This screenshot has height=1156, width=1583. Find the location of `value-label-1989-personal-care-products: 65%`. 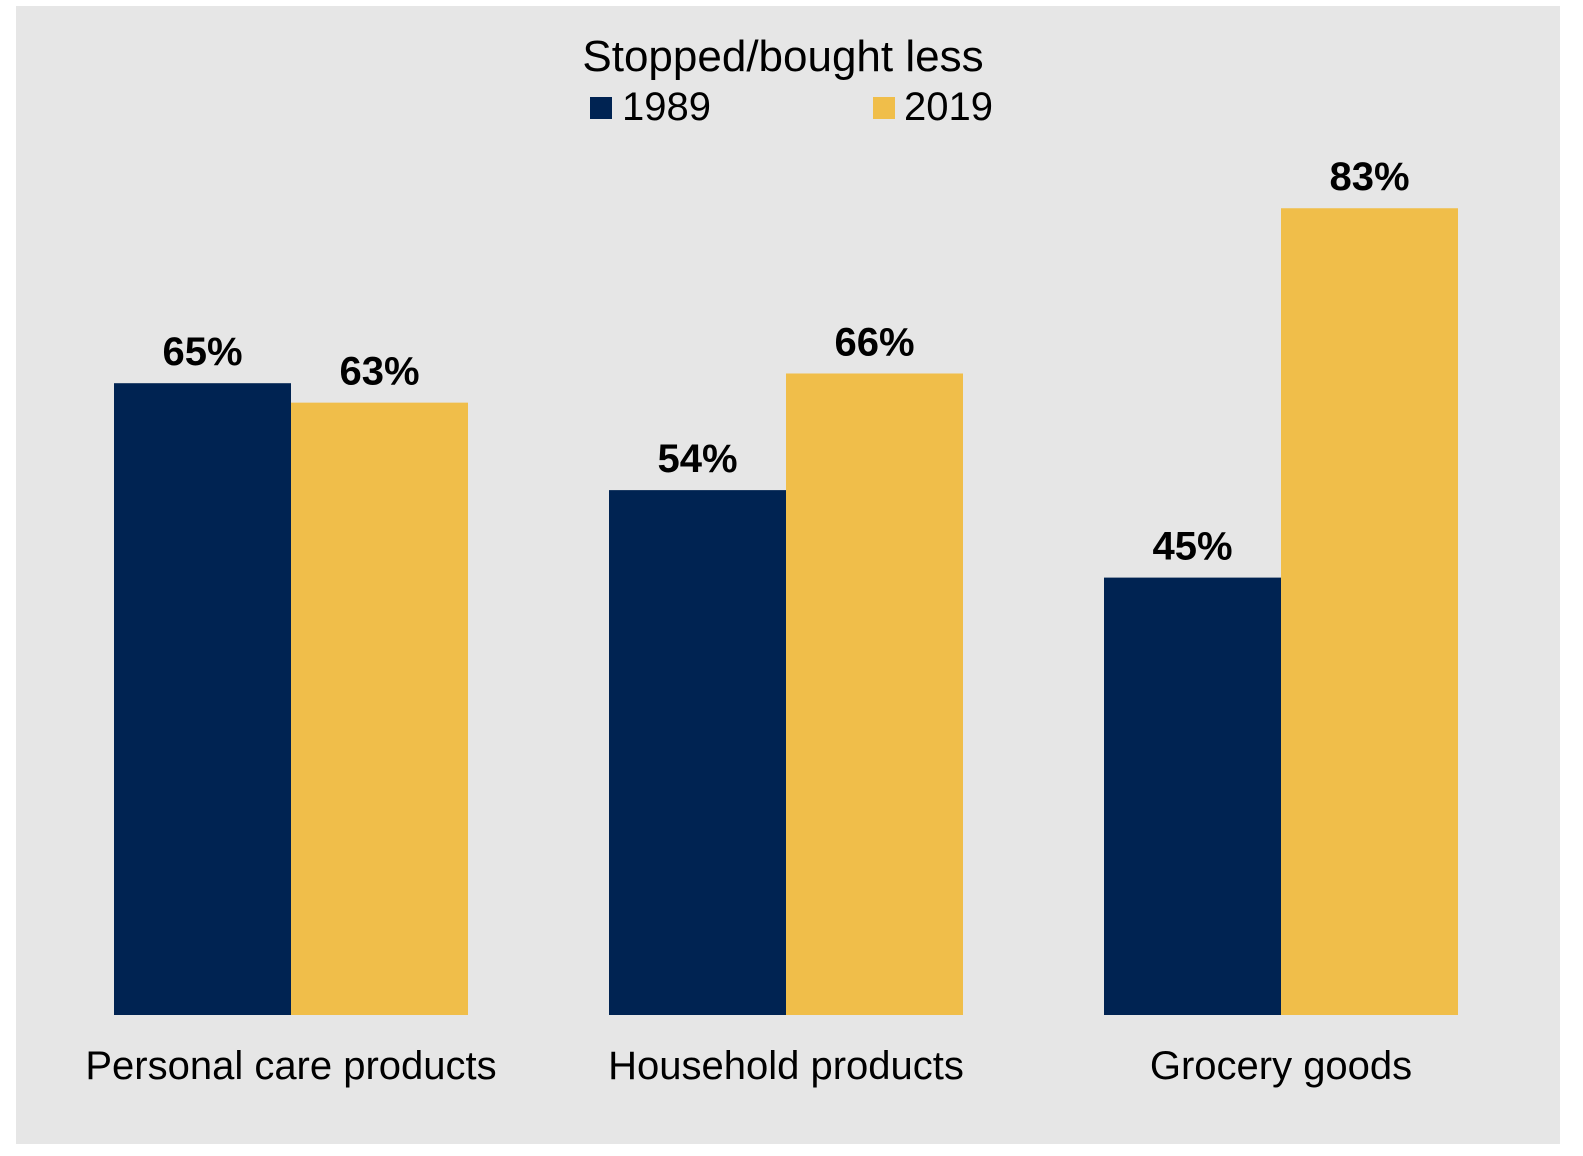

value-label-1989-personal-care-products: 65% is located at coordinates (202, 352).